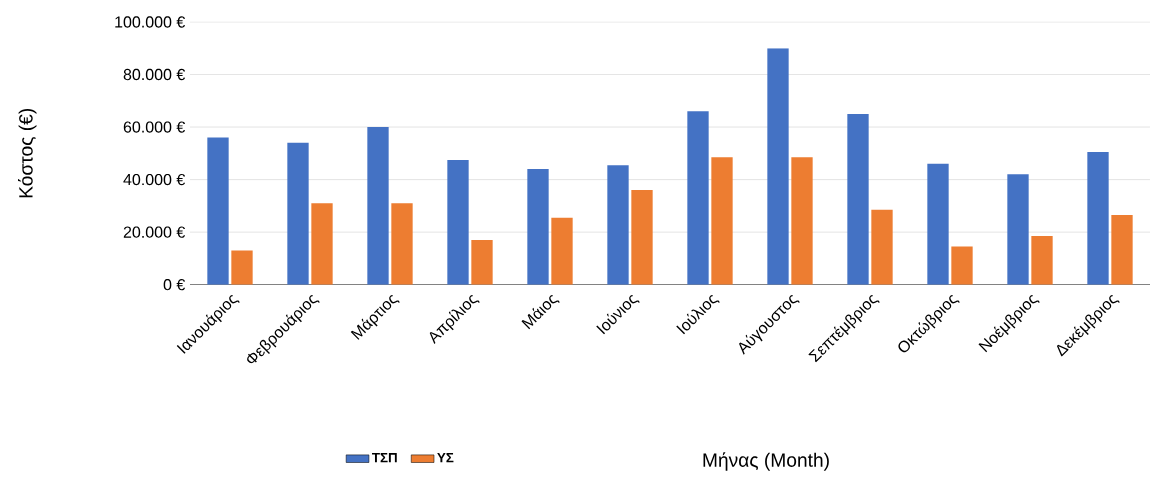 The width and height of the screenshot is (1150, 477). Describe the element at coordinates (154, 127) in the screenshot. I see `y-tick-label: 60.000 €` at that location.